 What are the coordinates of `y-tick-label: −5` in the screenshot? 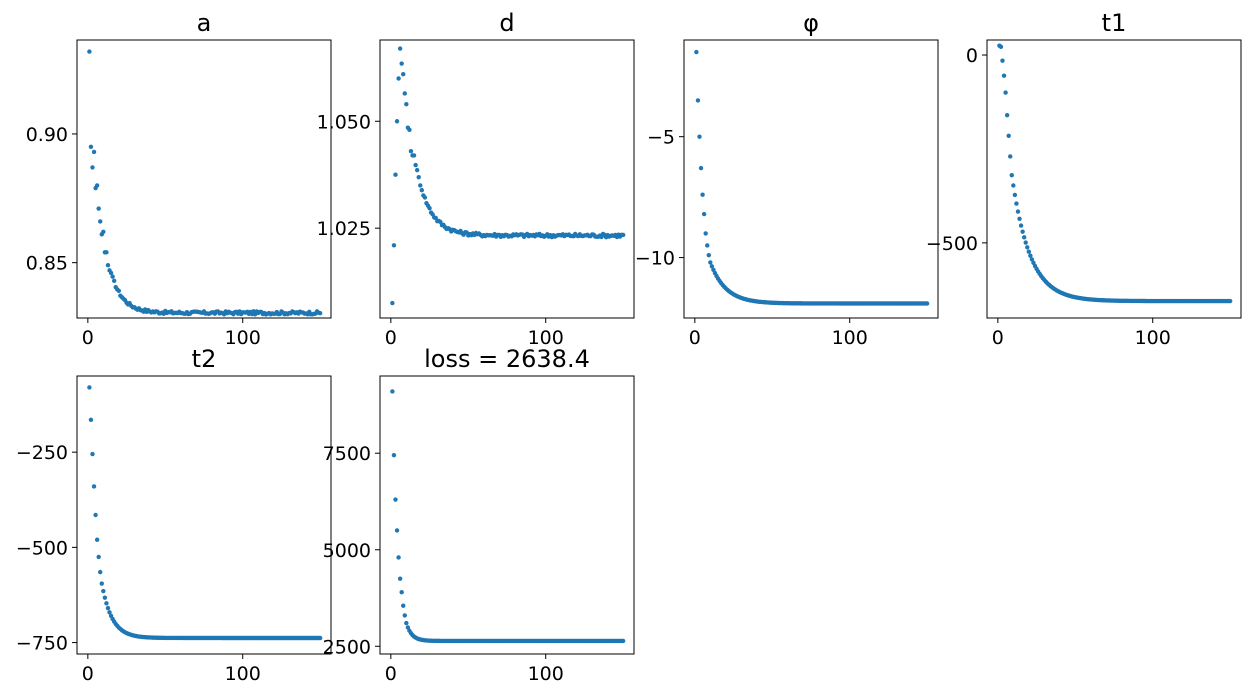 It's located at (661, 138).